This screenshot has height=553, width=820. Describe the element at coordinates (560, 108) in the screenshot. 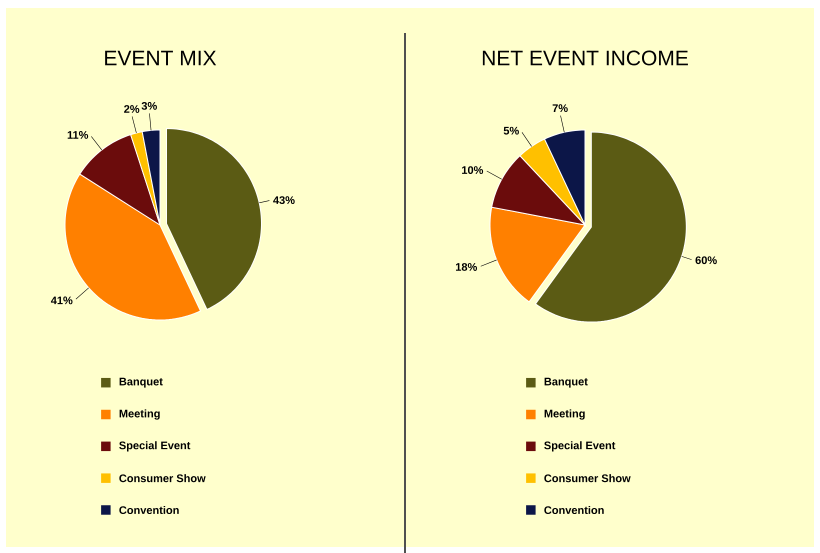

I see `data-label: 7%` at that location.